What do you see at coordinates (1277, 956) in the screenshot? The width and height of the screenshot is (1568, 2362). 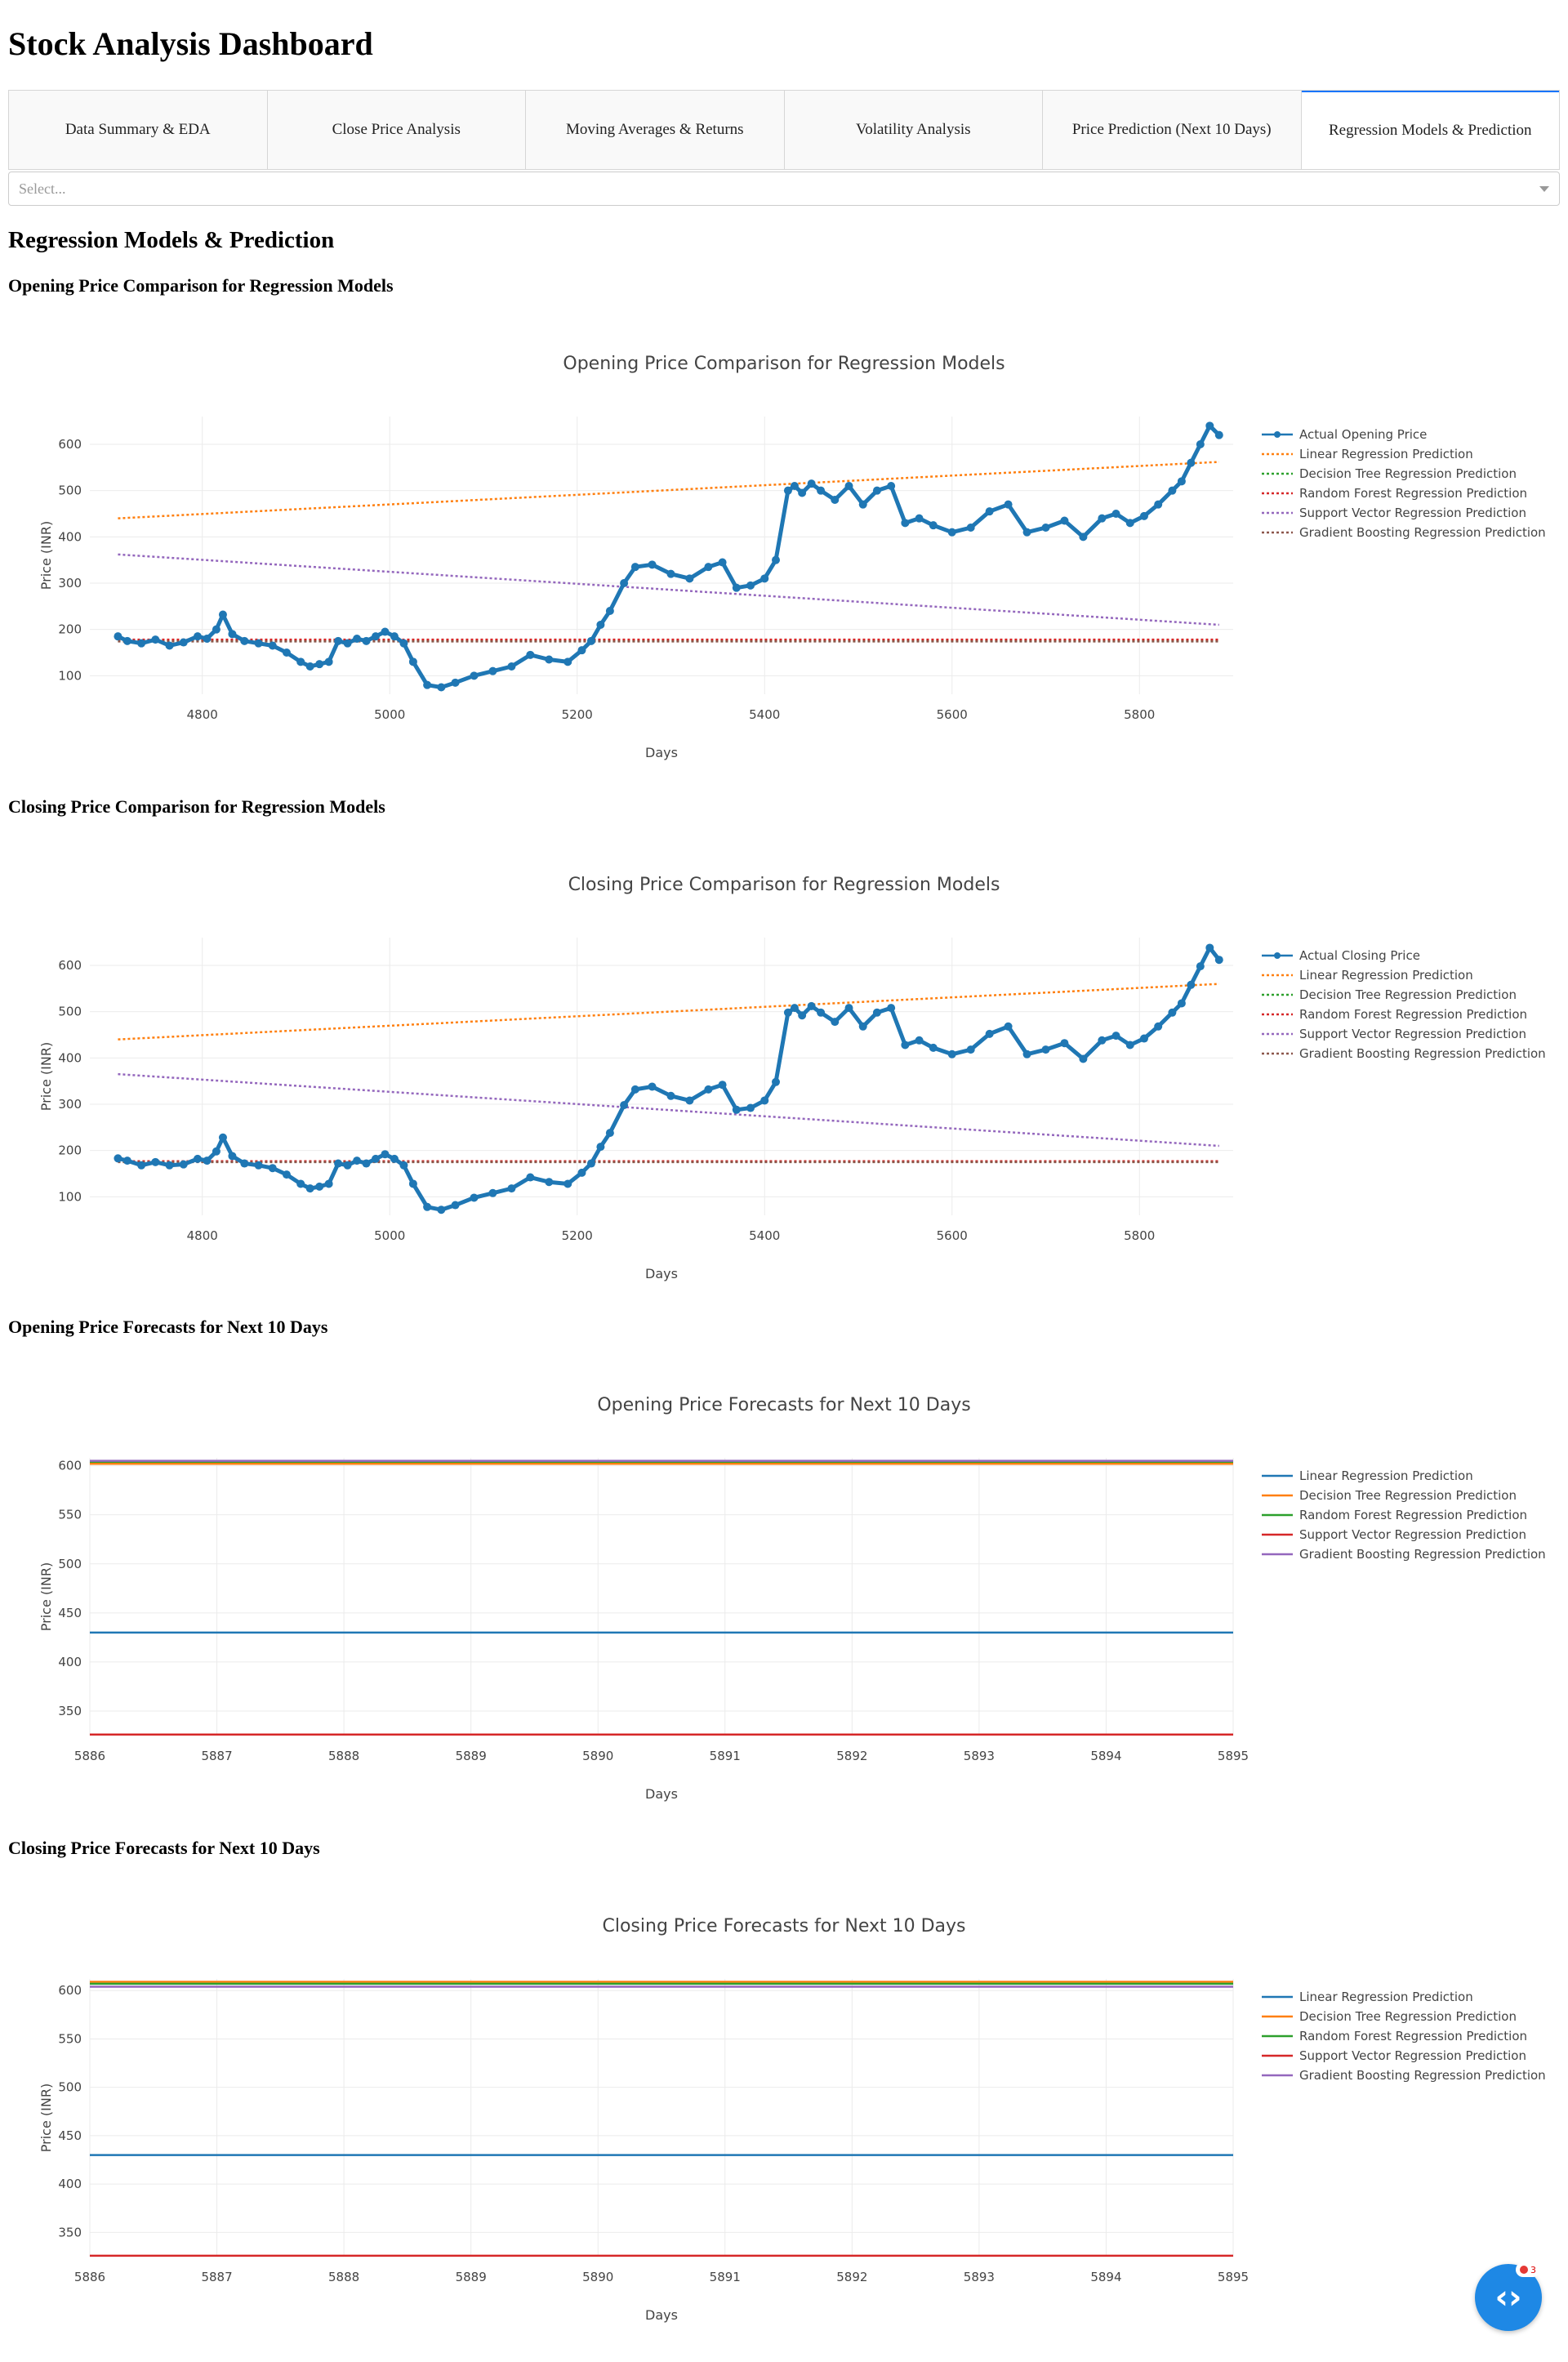 I see `legend-marker` at bounding box center [1277, 956].